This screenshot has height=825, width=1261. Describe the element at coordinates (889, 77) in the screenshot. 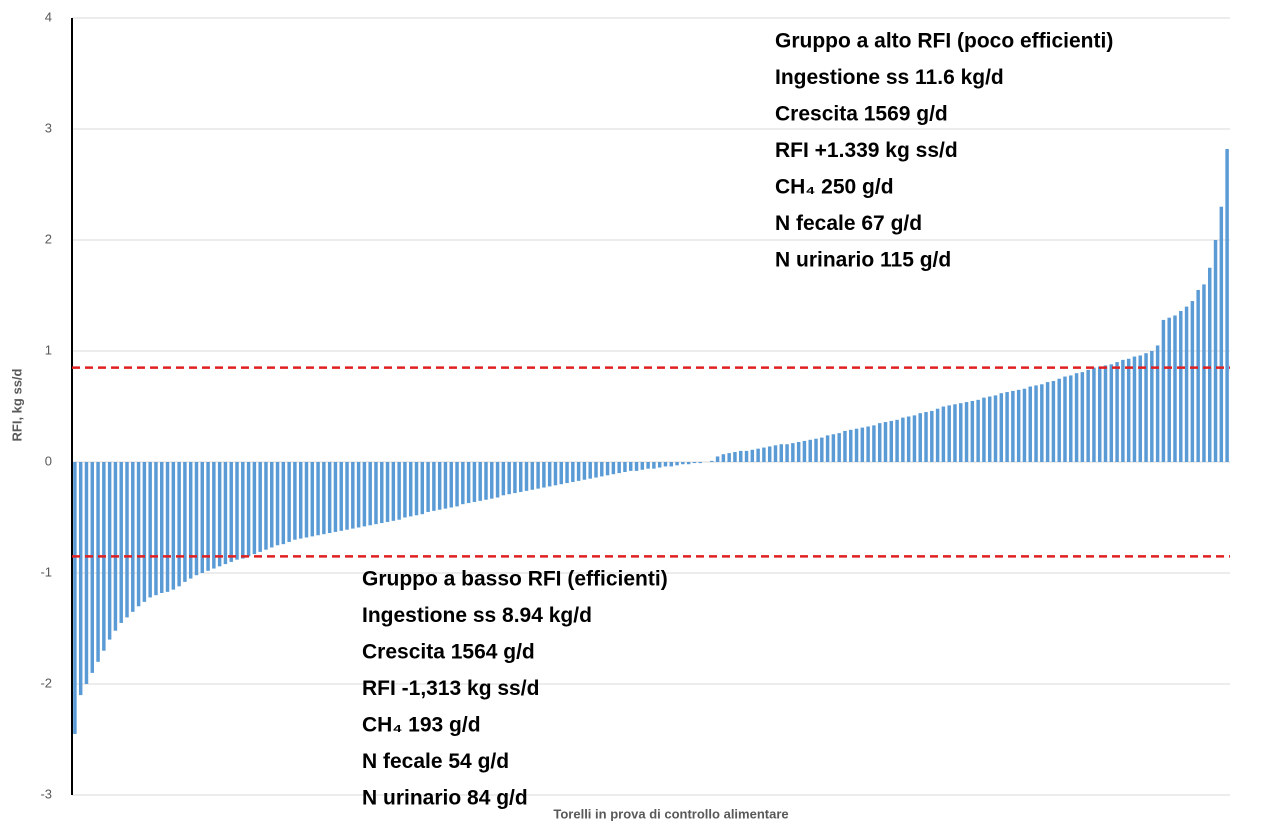

I see `annotation-line: Ingestione ss 11.6 kg/d` at that location.